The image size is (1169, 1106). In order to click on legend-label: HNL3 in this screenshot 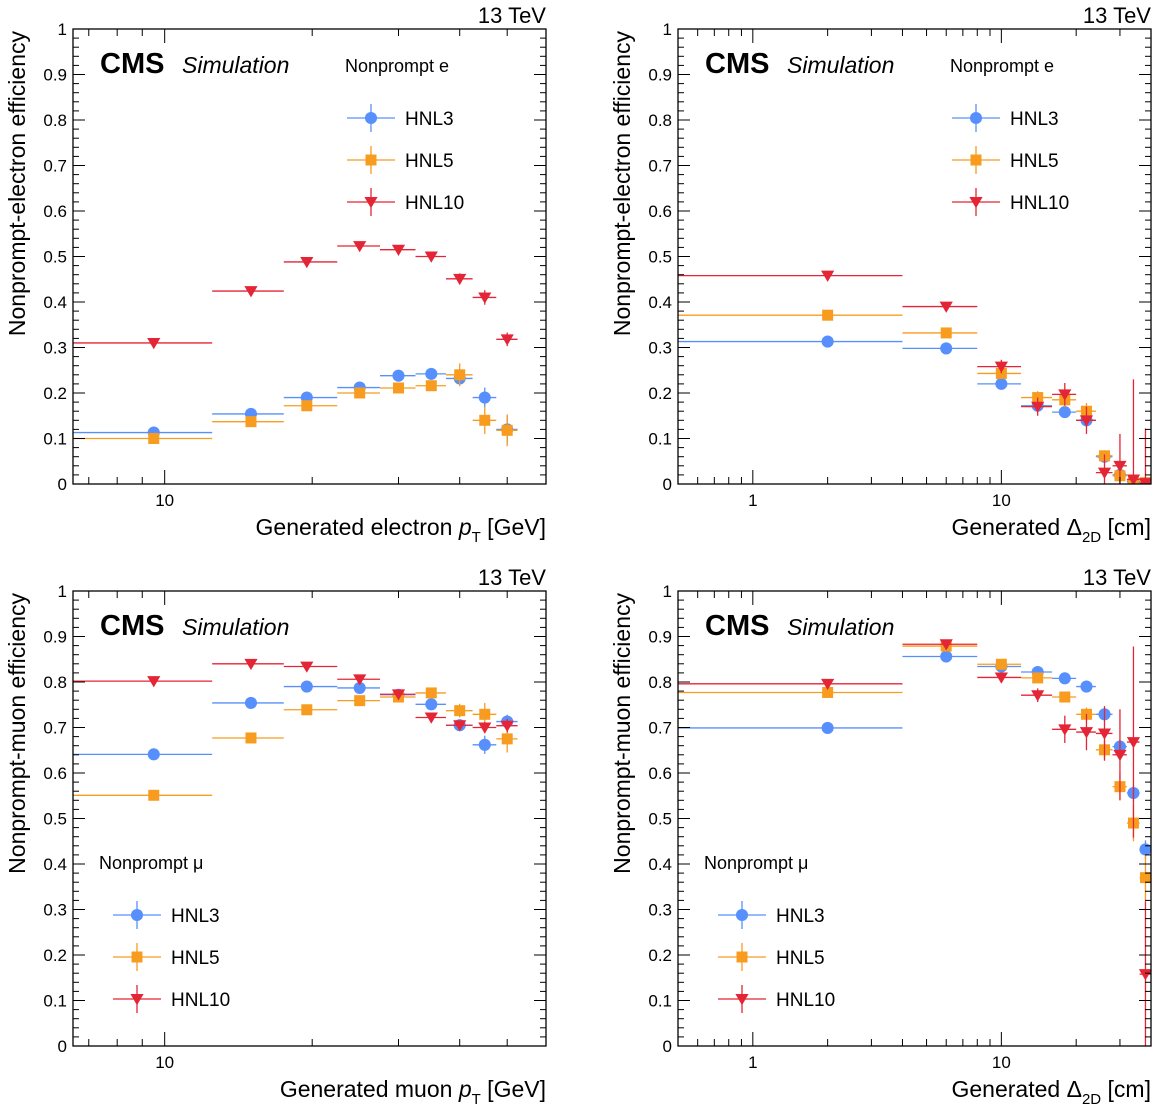, I will do `click(800, 916)`.